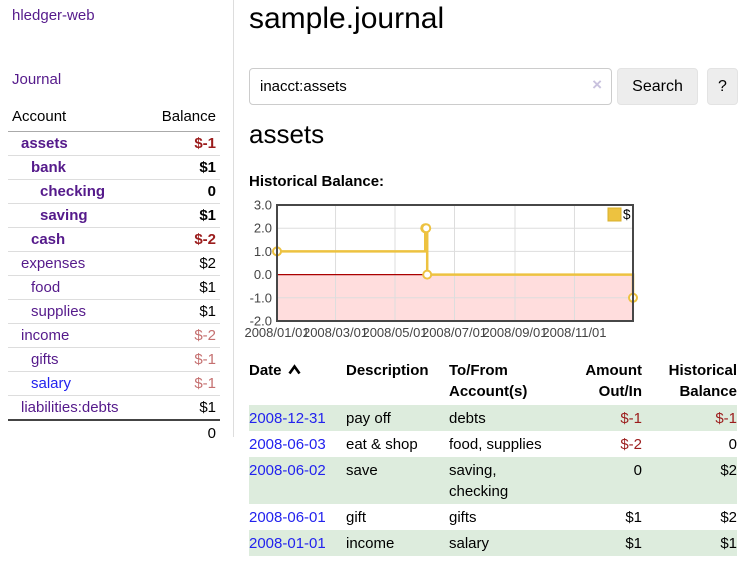  Describe the element at coordinates (114, 288) in the screenshot. I see `account-row: food $1` at that location.